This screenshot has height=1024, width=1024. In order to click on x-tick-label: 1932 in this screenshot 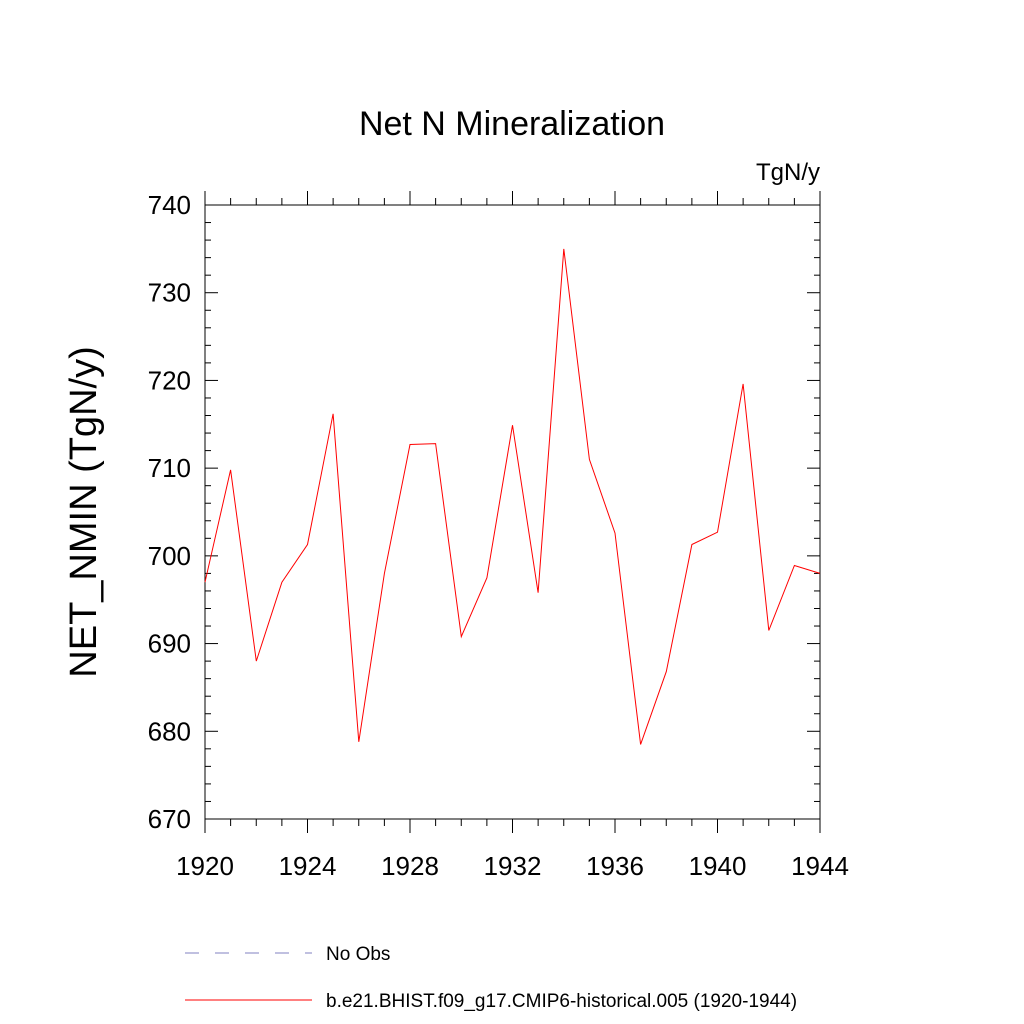, I will do `click(513, 866)`.